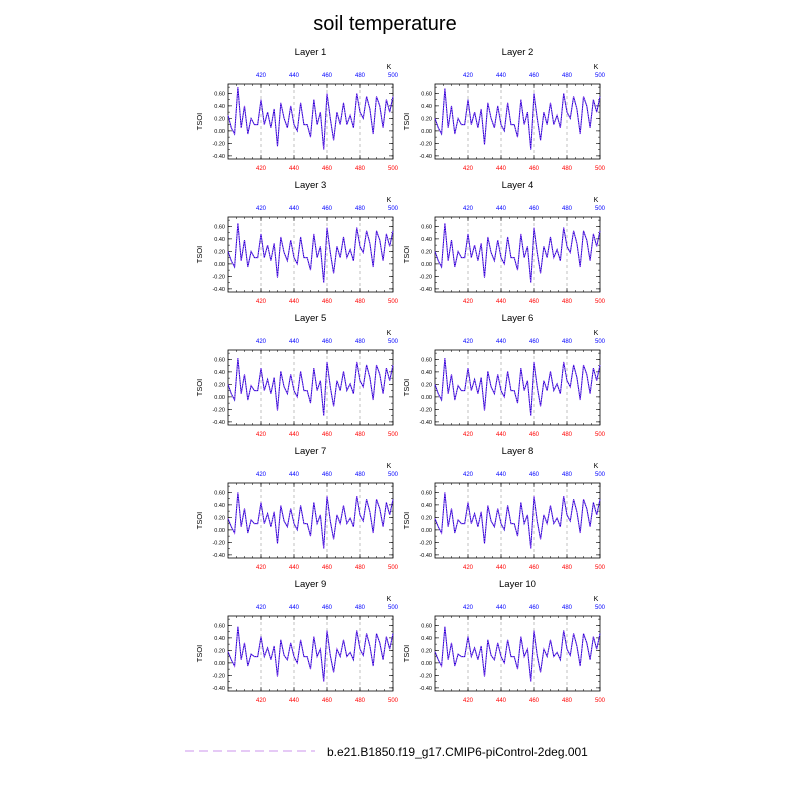 The image size is (800, 800). What do you see at coordinates (311, 185) in the screenshot?
I see `panel-title: Layer 3` at bounding box center [311, 185].